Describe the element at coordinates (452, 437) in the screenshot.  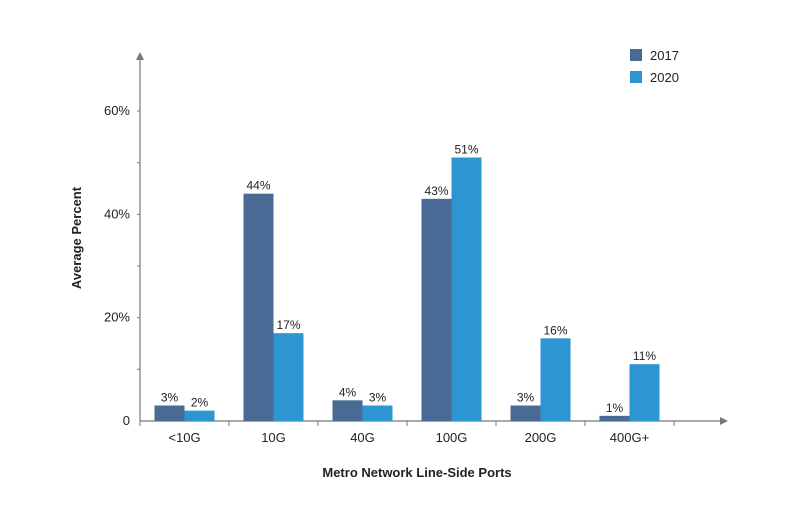
I see `x-tick-label: 100G` at that location.